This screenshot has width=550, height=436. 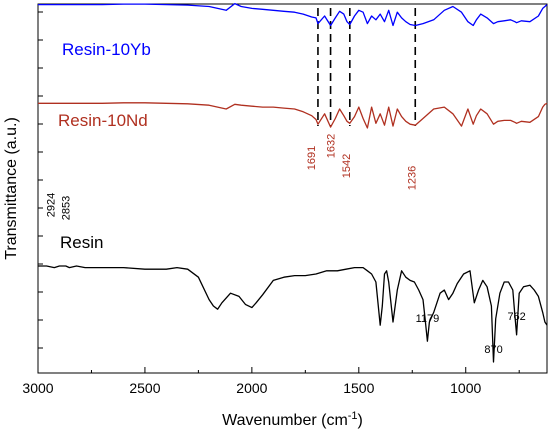 What do you see at coordinates (144, 388) in the screenshot?
I see `x-tick-label: 2500` at bounding box center [144, 388].